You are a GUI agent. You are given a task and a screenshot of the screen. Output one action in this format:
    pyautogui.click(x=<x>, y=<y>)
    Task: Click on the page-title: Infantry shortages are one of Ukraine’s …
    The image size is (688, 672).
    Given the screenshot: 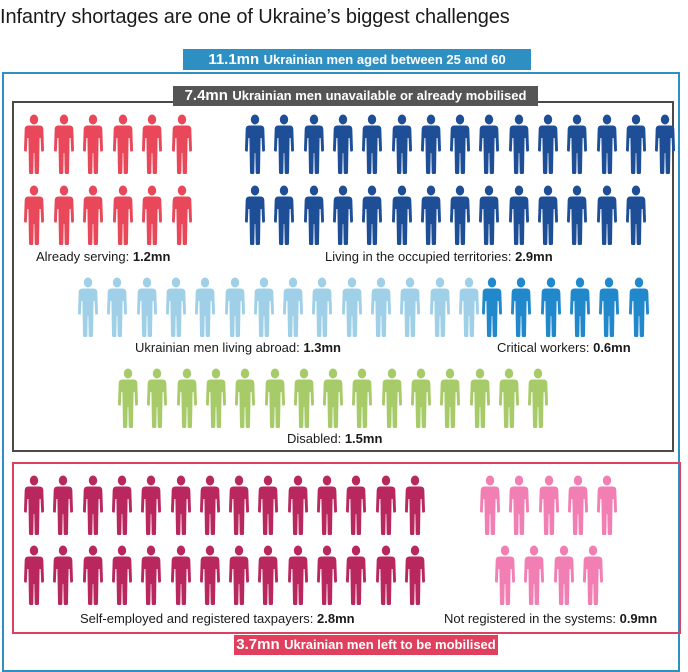 What is the action you would take?
    pyautogui.click(x=255, y=17)
    